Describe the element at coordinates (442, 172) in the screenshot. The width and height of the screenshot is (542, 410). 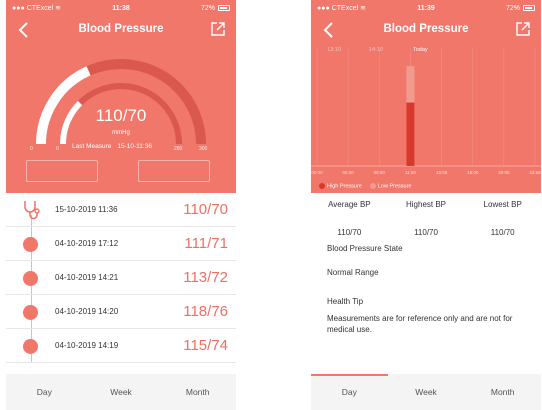
I see `x-tick-label: 15:00` at that location.